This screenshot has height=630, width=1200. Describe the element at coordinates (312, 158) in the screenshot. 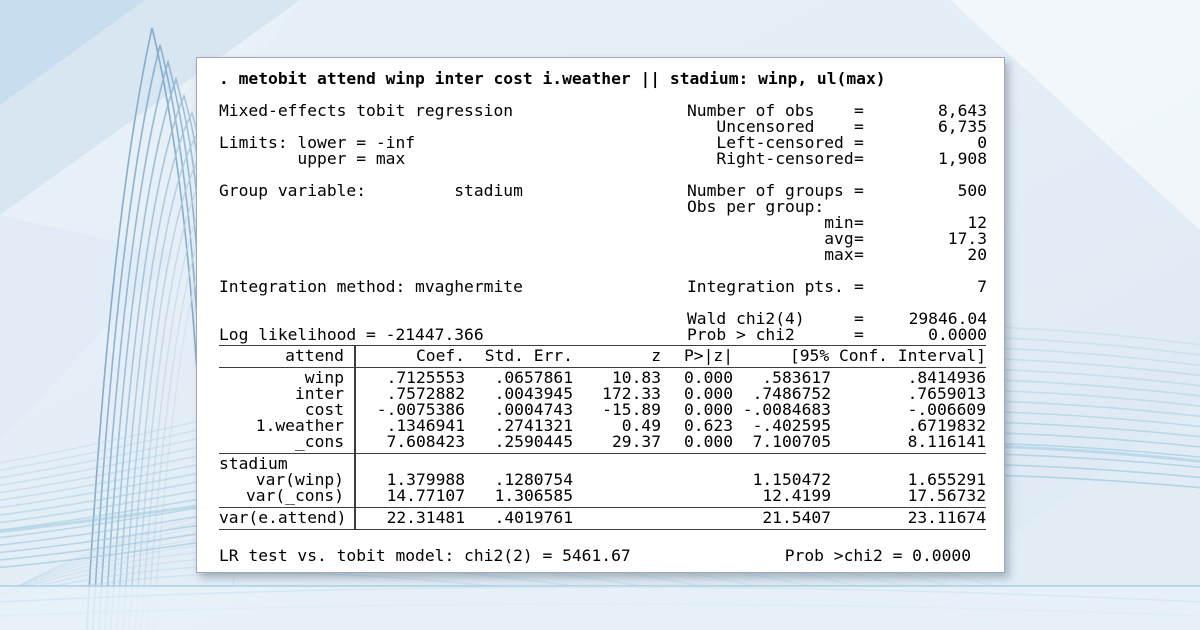

I see `limits-upper: upper = max` at that location.